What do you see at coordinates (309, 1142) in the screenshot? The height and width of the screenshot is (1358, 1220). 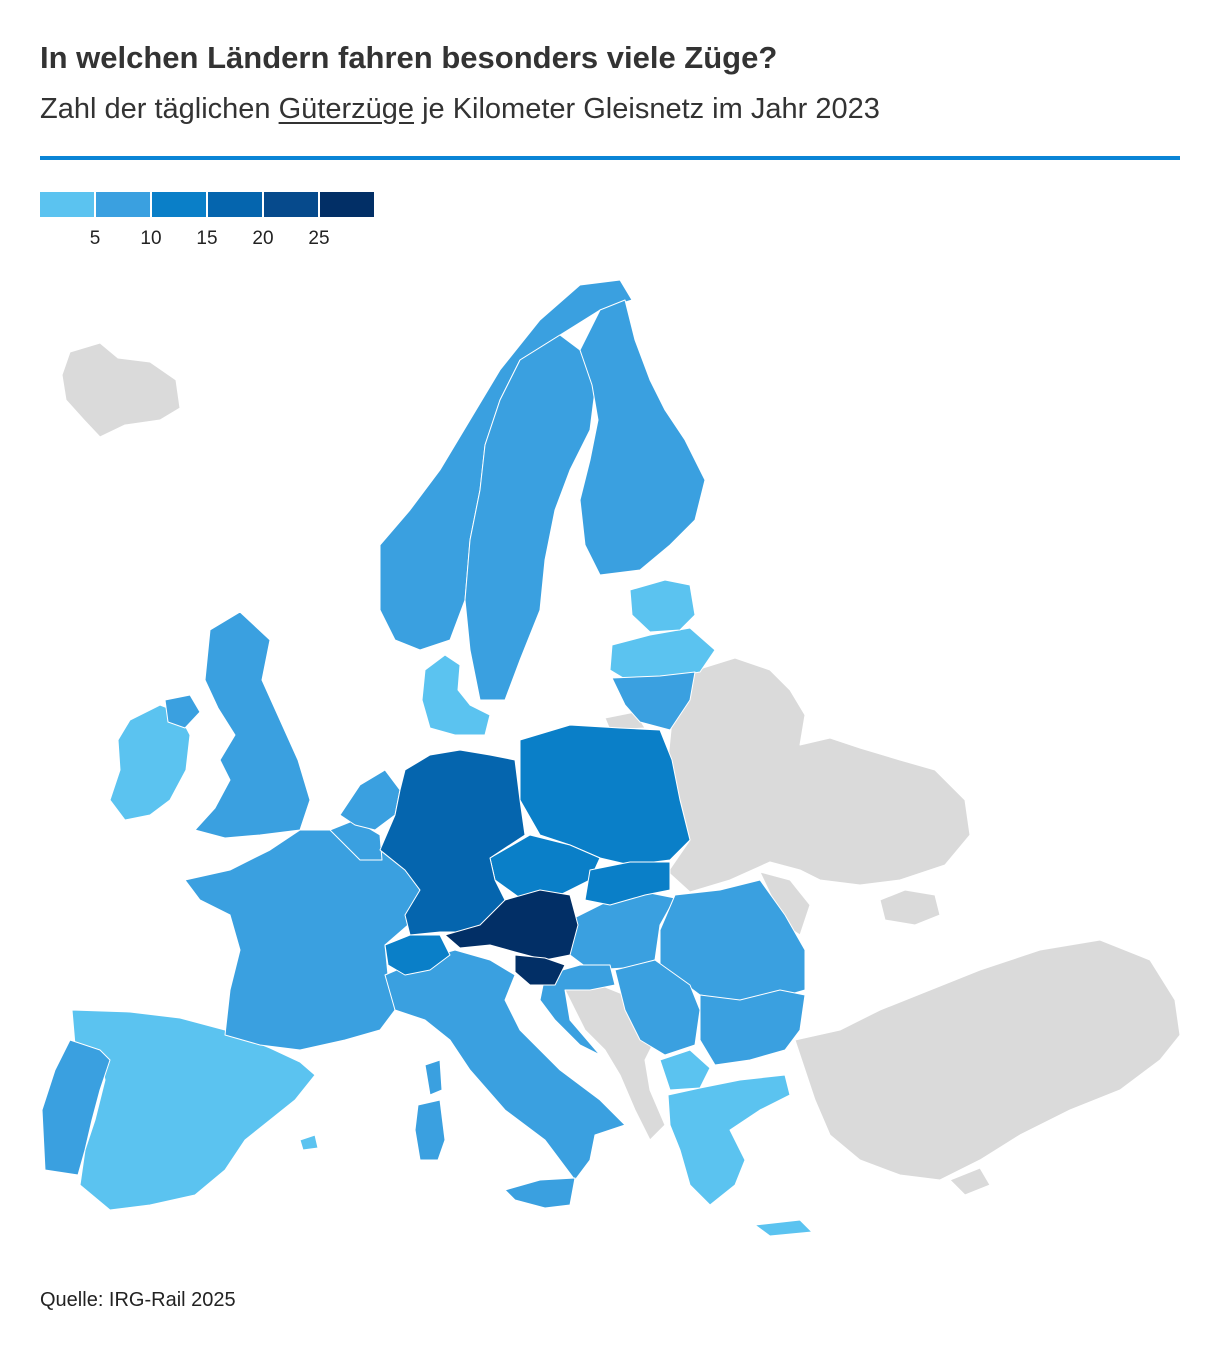 I see `balearic-islands` at bounding box center [309, 1142].